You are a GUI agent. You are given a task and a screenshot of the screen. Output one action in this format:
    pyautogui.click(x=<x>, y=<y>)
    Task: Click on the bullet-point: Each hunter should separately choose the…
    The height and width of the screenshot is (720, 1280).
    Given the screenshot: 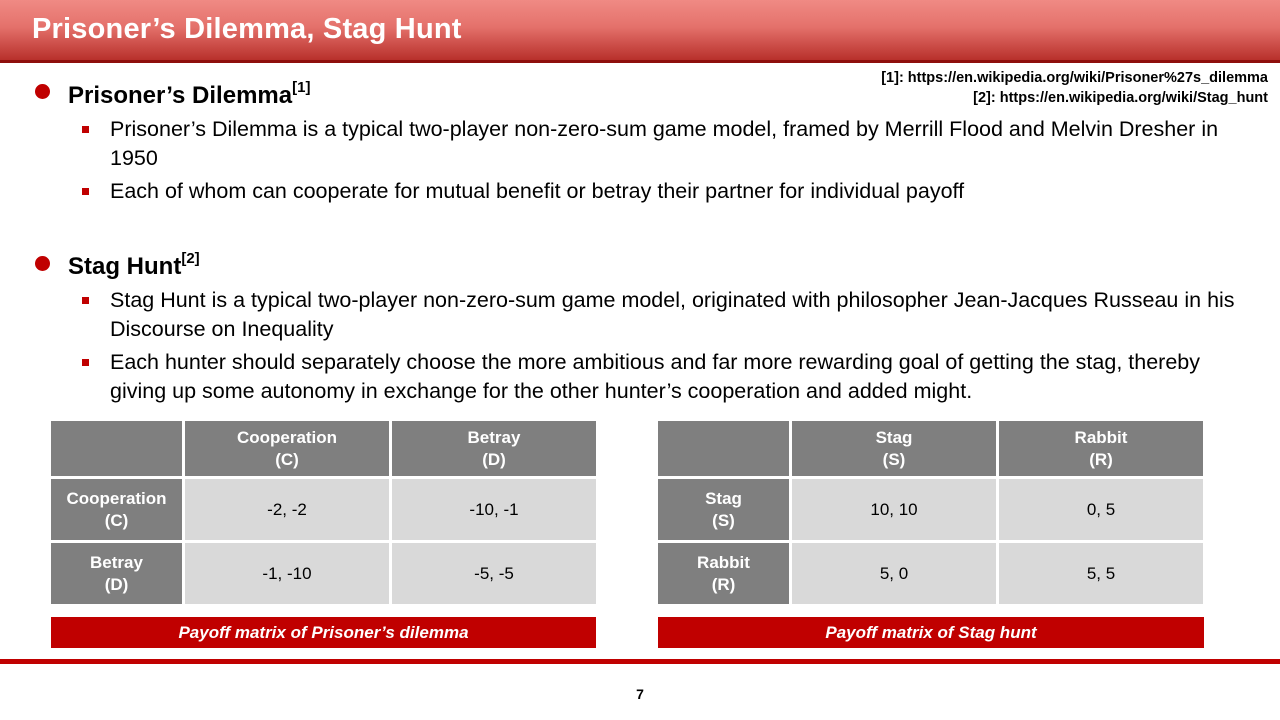 What is the action you would take?
    pyautogui.click(x=655, y=376)
    